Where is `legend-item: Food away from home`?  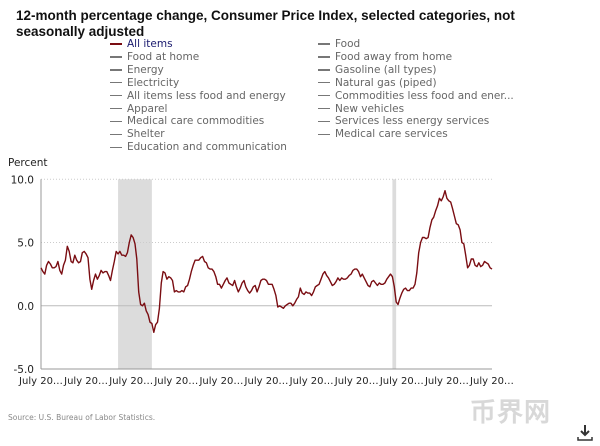 legend-item: Food away from home is located at coordinates (416, 57).